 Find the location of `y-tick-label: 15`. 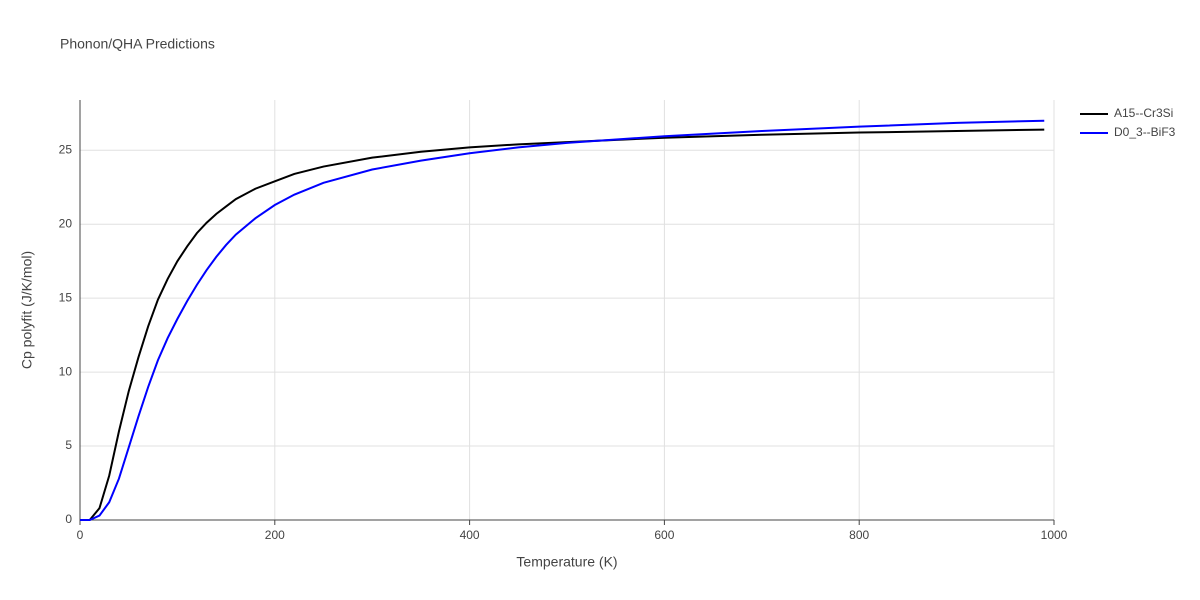

y-tick-label: 15 is located at coordinates (66, 297).